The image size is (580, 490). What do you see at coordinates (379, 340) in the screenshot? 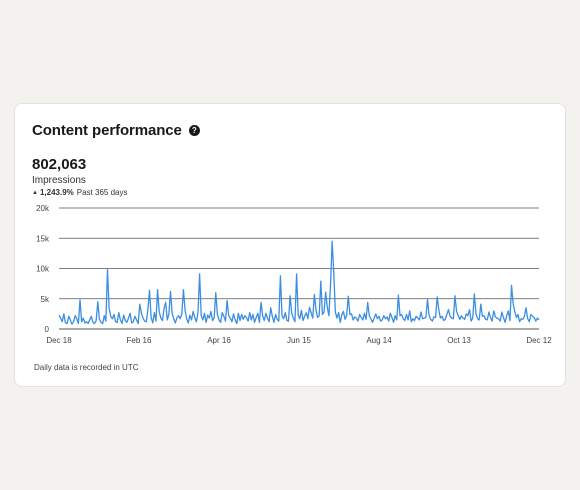
I see `x-tick-label: Aug 14` at bounding box center [379, 340].